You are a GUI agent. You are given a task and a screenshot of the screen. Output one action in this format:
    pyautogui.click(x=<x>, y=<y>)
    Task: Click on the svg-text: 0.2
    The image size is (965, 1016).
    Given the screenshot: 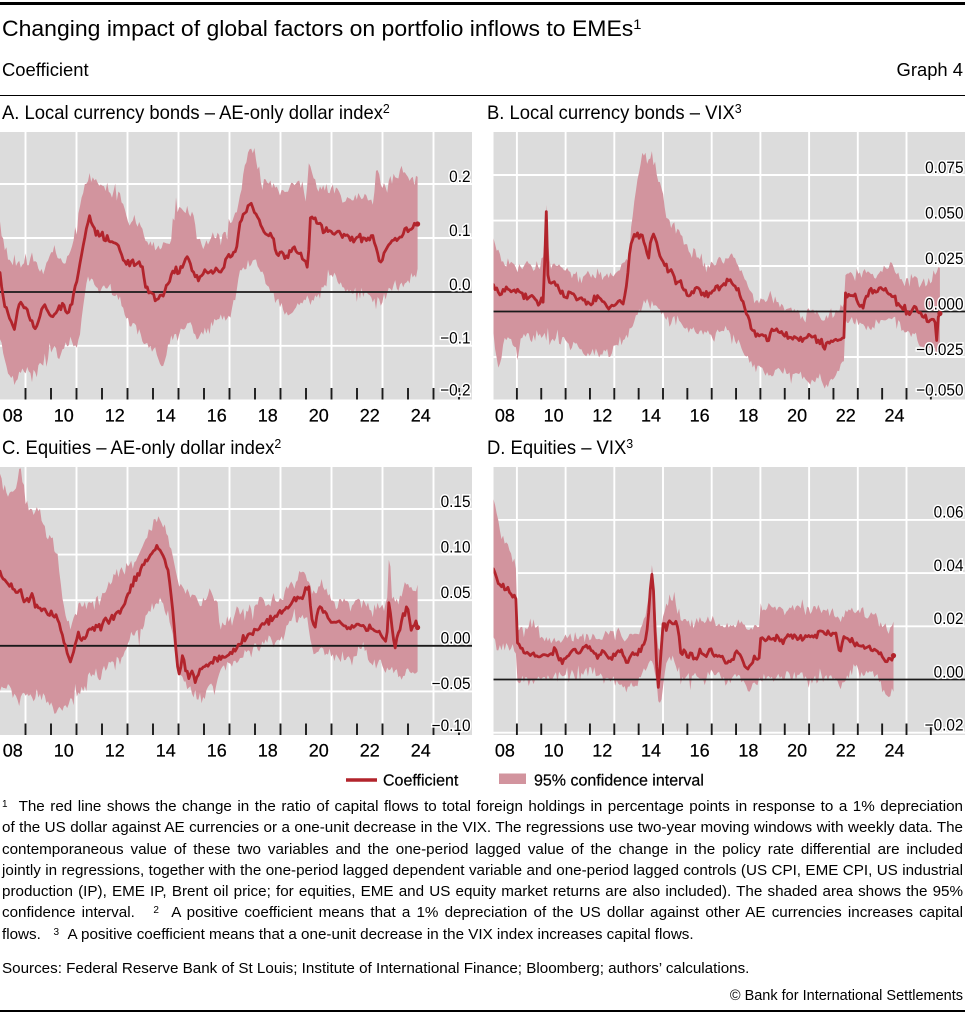 What is the action you would take?
    pyautogui.click(x=459, y=177)
    